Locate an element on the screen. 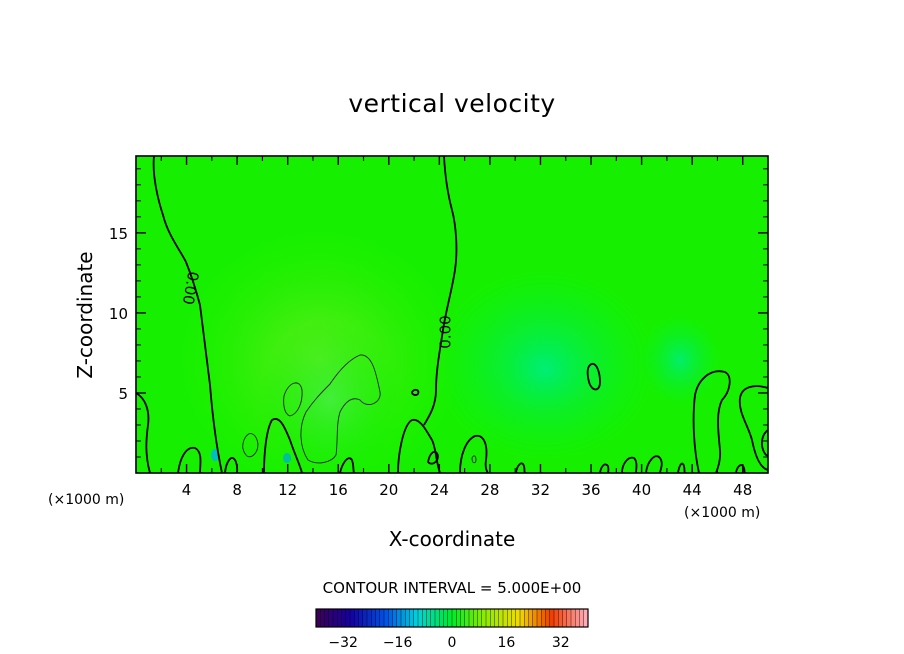 The height and width of the screenshot is (654, 904). y-tick-label: 5 is located at coordinates (123, 394).